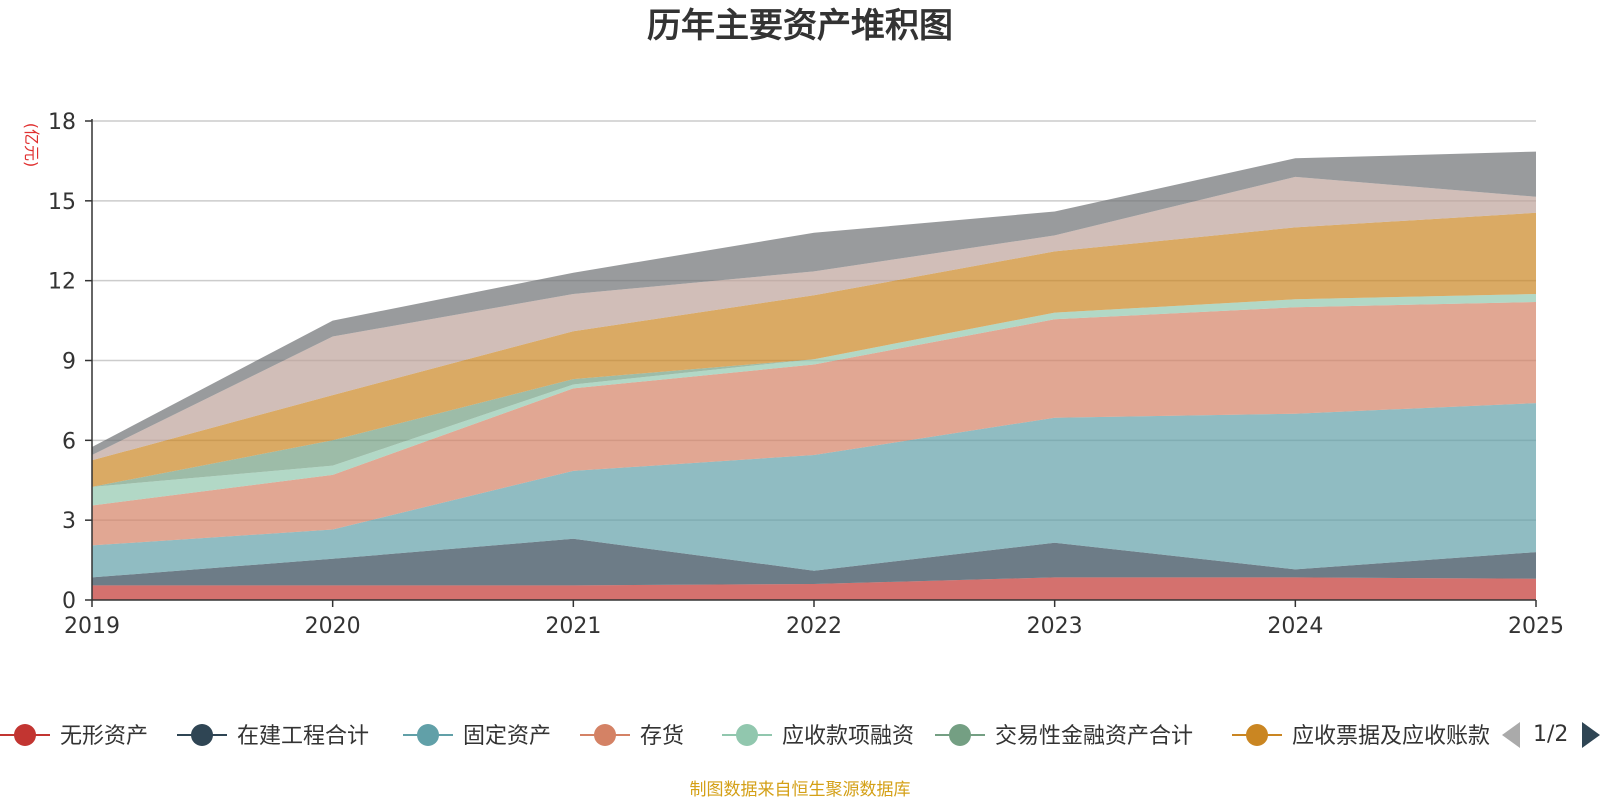  What do you see at coordinates (62, 282) in the screenshot?
I see `y-tick-label: 12` at bounding box center [62, 282].